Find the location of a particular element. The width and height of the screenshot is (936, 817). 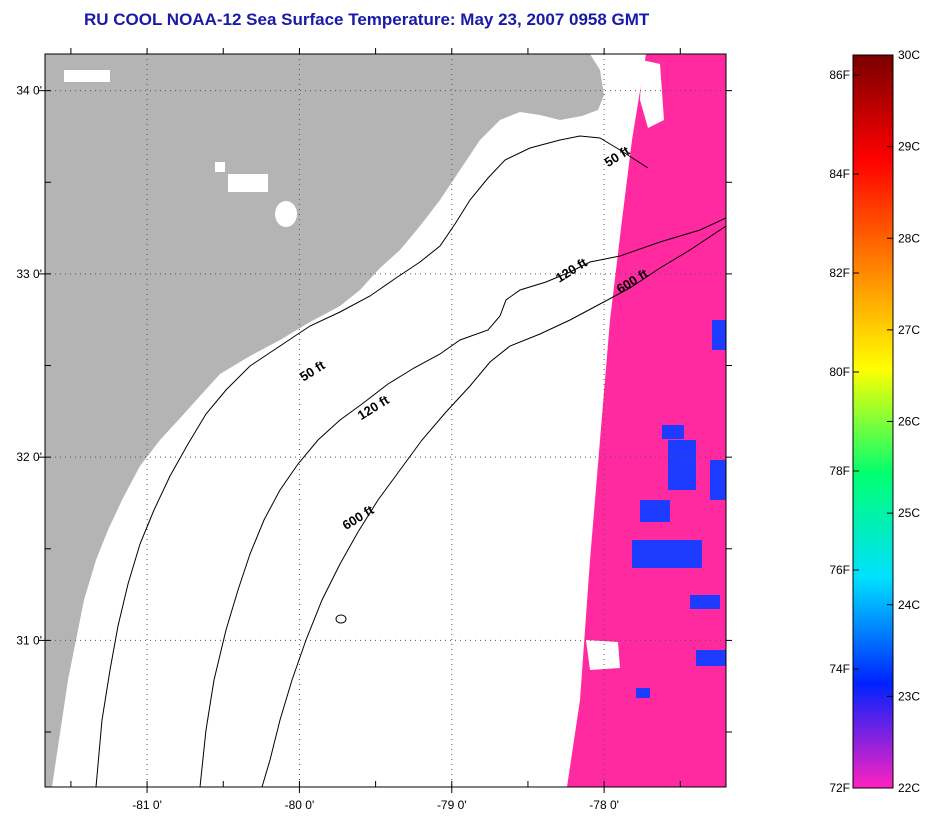

colorbar-c-label: 23C is located at coordinates (909, 696).